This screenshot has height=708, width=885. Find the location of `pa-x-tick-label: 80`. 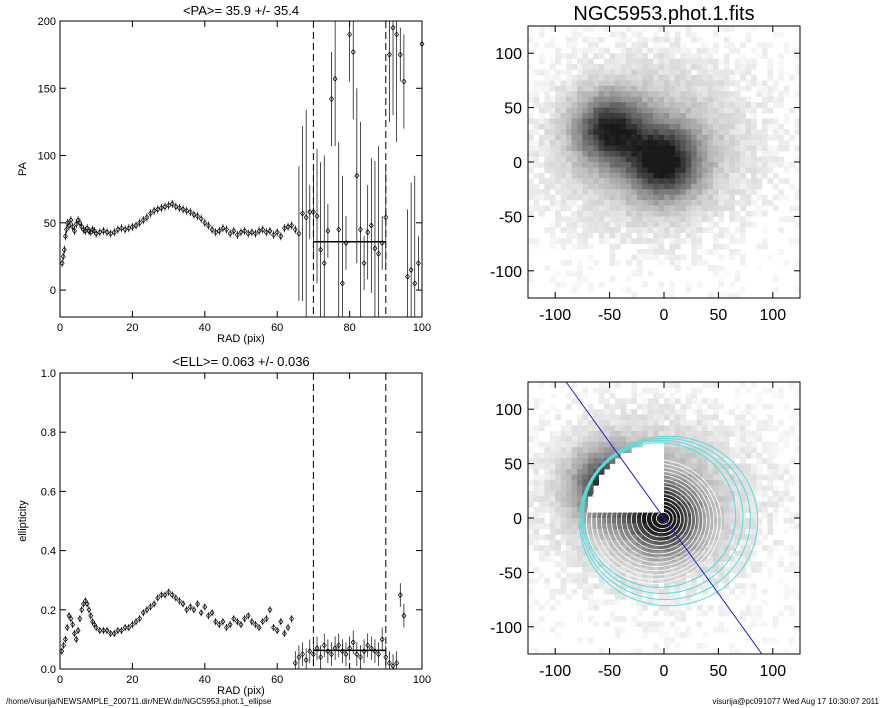

pa-x-tick-label: 80 is located at coordinates (349, 328).